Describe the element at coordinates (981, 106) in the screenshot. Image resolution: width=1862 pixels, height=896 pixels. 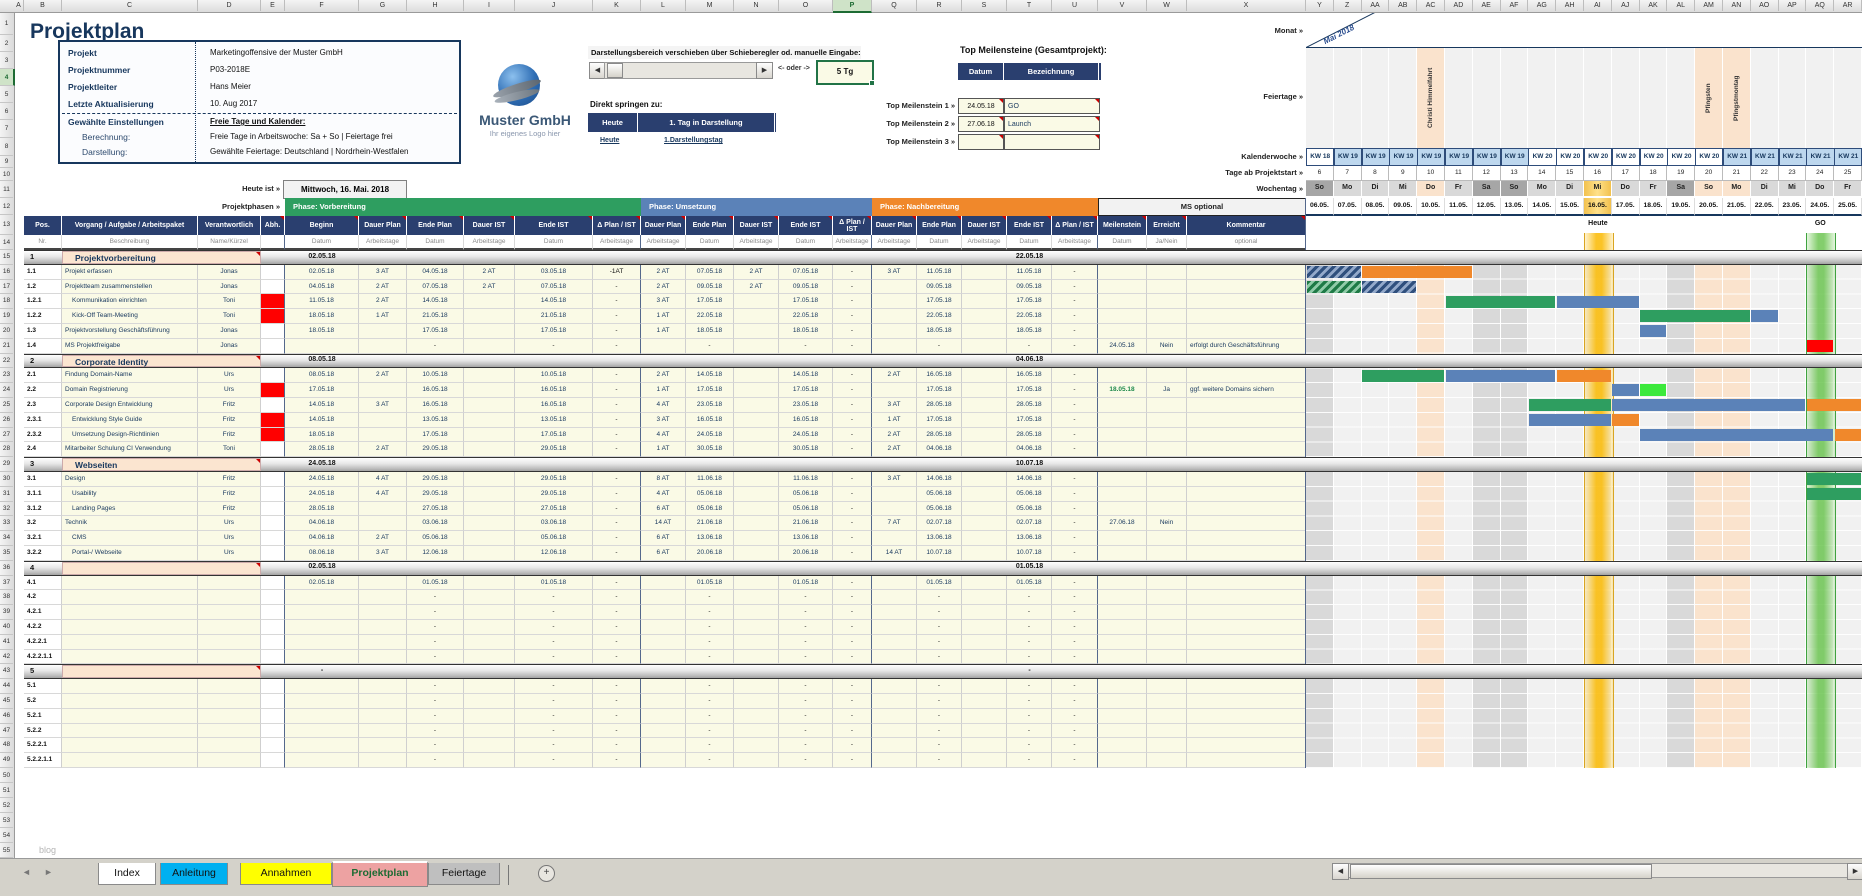
I see `top-milestone-date-1: 24.05.18` at that location.